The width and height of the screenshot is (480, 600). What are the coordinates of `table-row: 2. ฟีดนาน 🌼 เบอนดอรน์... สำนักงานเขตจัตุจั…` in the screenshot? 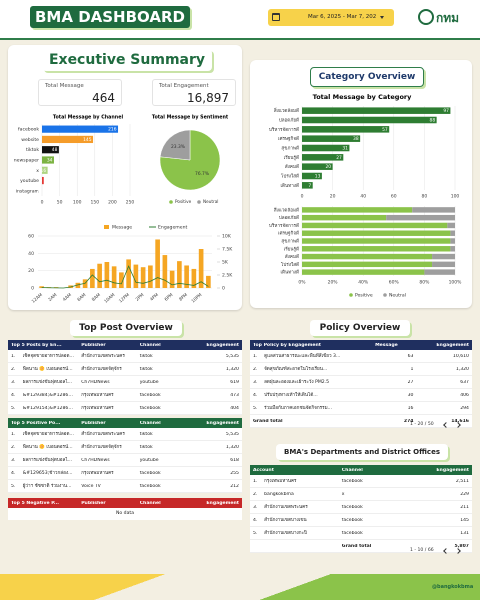 It's located at (125, 369).